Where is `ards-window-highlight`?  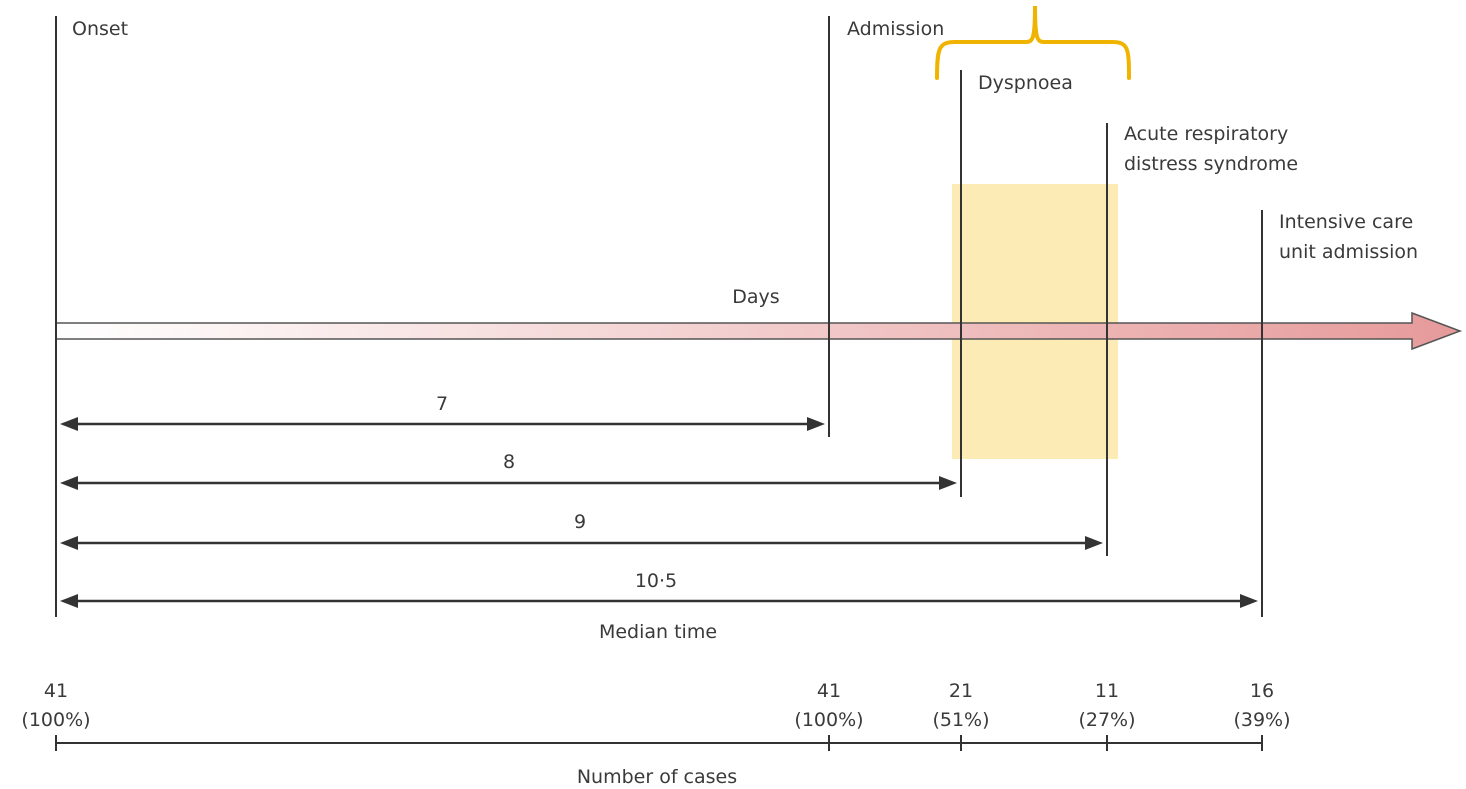
ards-window-highlight is located at coordinates (1035, 321).